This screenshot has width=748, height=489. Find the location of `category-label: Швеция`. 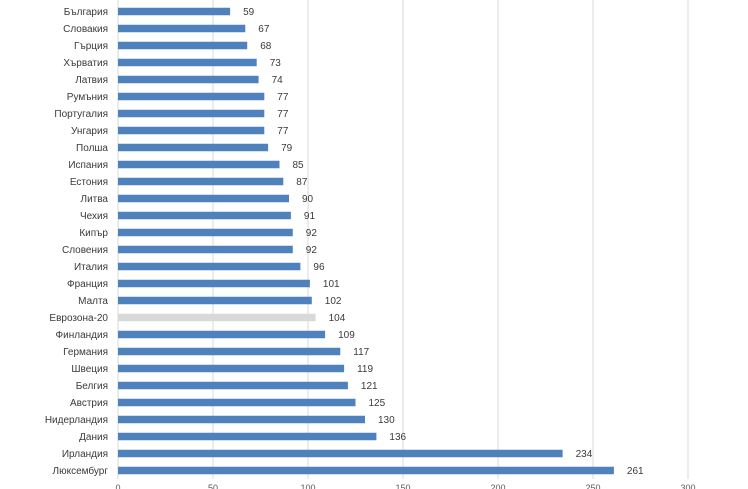

category-label: Швеция is located at coordinates (89, 369).